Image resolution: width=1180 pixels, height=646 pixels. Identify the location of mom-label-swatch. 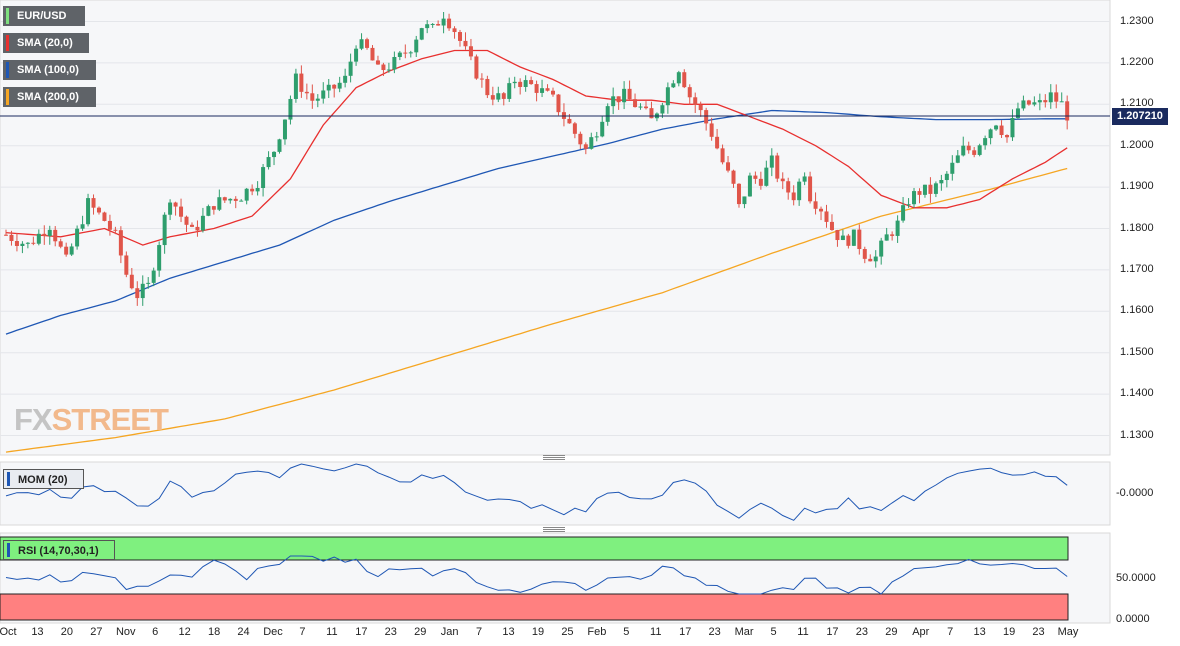
(8, 479).